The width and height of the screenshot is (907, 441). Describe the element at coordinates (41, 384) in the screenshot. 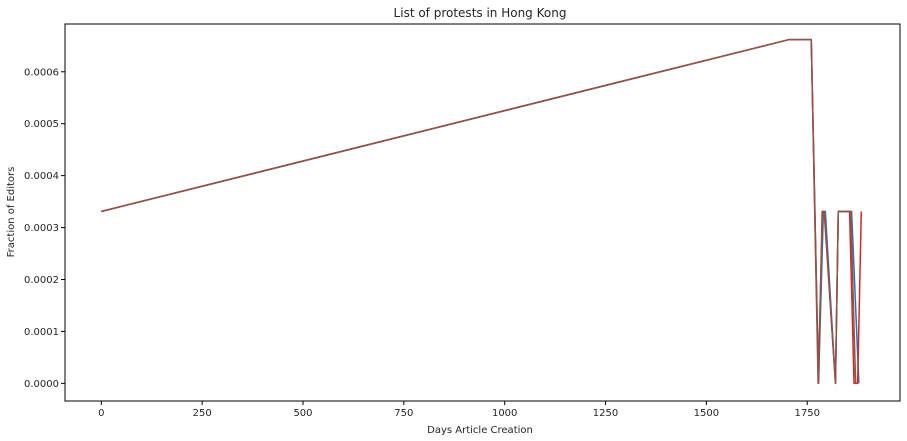

I see `y-tick-label: 0.0000` at that location.